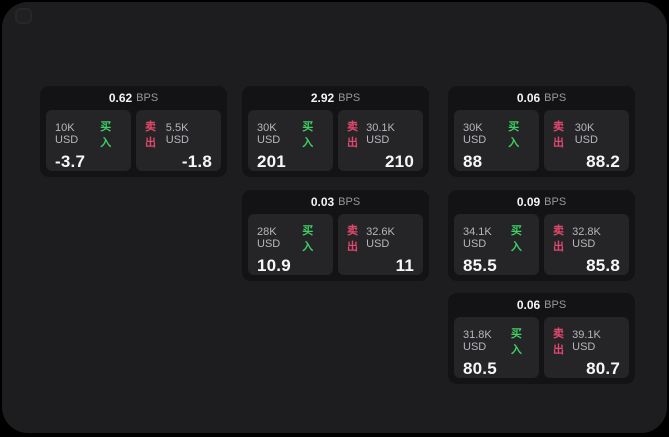  I want to click on bps-value: 0.62, so click(120, 98).